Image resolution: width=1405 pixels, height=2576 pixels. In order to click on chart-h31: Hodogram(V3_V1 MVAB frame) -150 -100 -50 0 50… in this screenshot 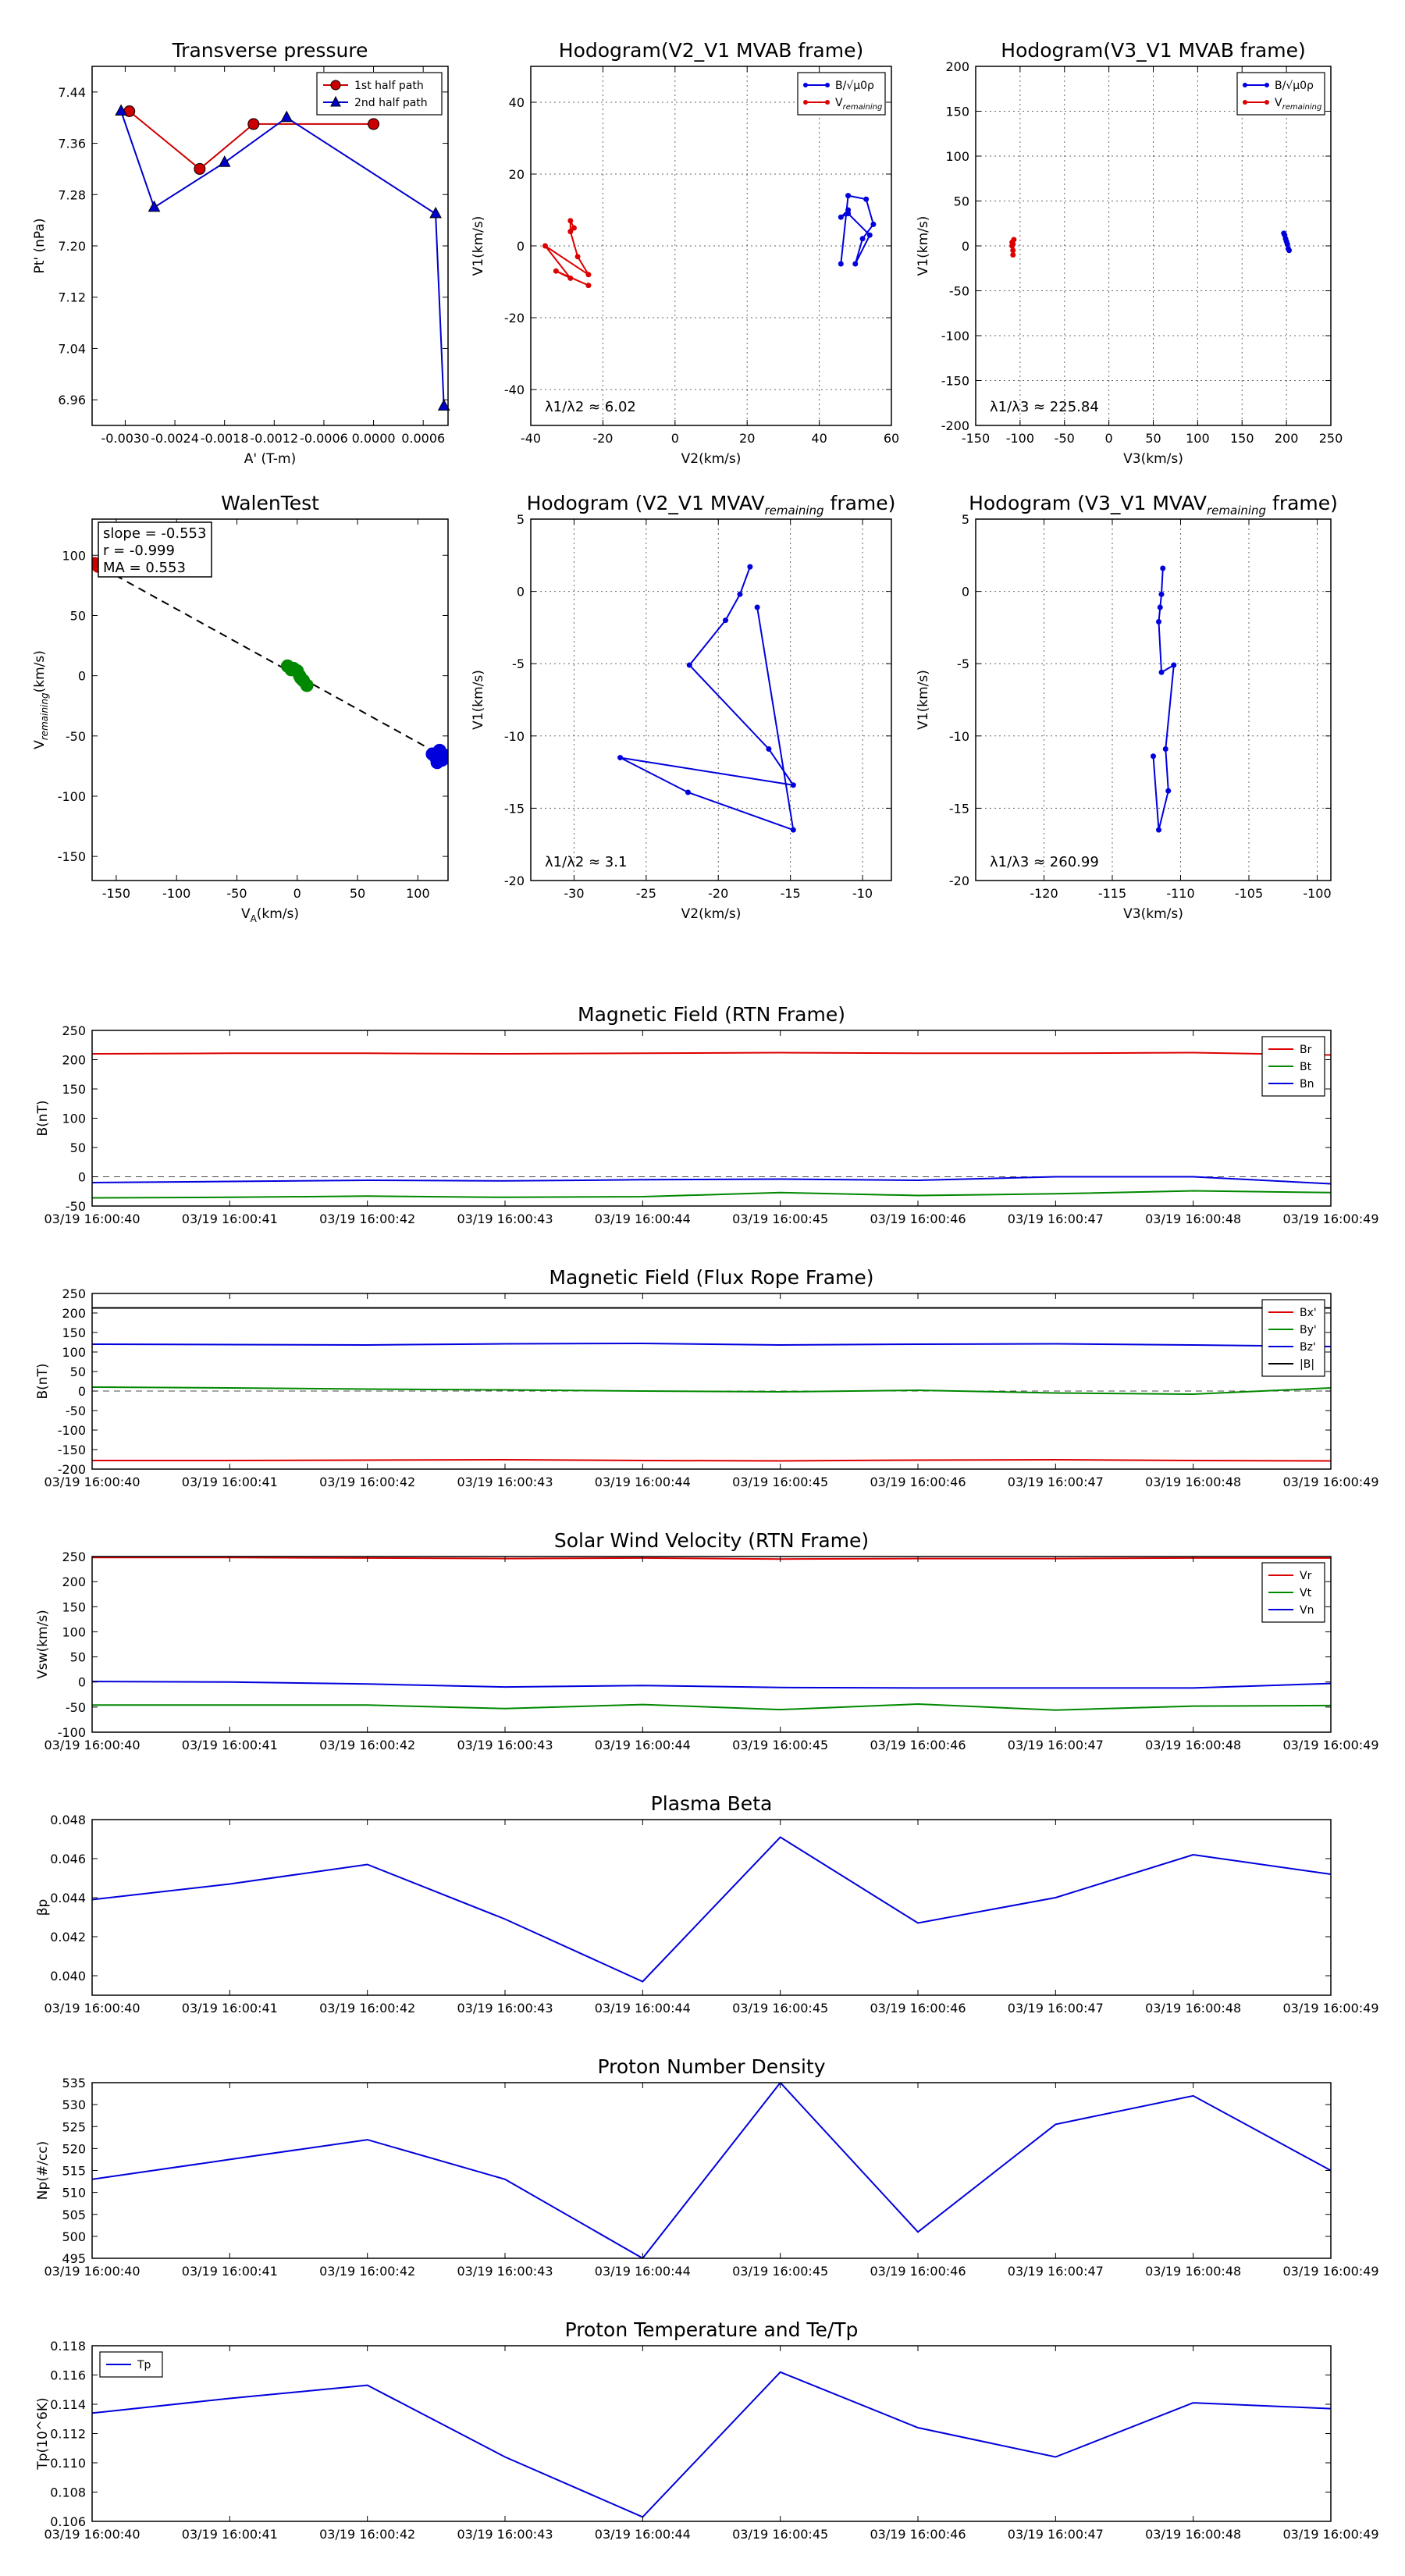, I will do `click(1130, 253)`.